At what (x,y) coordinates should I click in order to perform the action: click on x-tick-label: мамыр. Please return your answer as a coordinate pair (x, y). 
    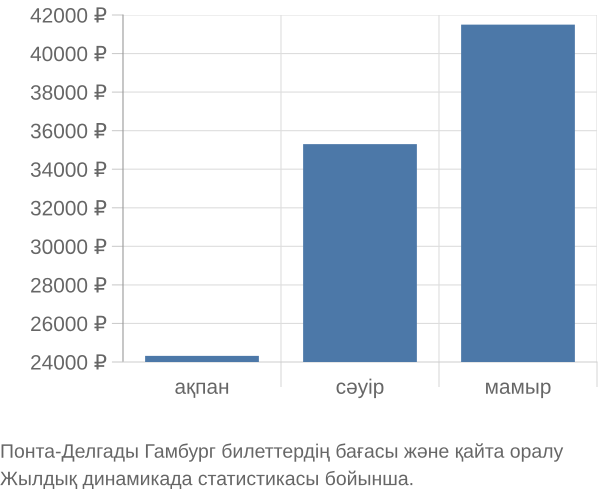
    Looking at the image, I should click on (518, 390).